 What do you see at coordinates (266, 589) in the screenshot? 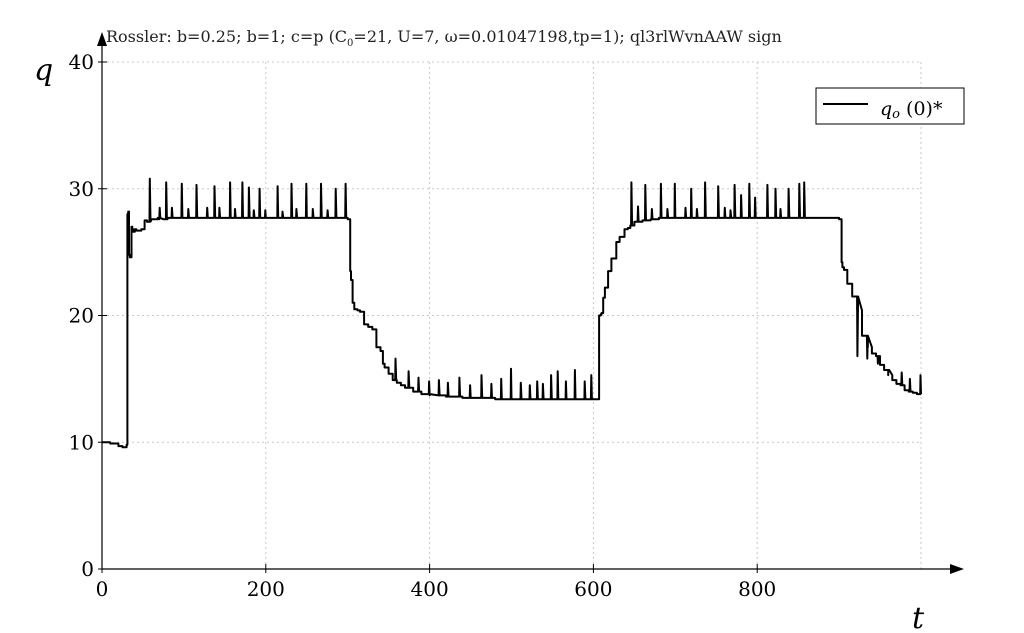
I see `x-tick-label: 200` at bounding box center [266, 589].